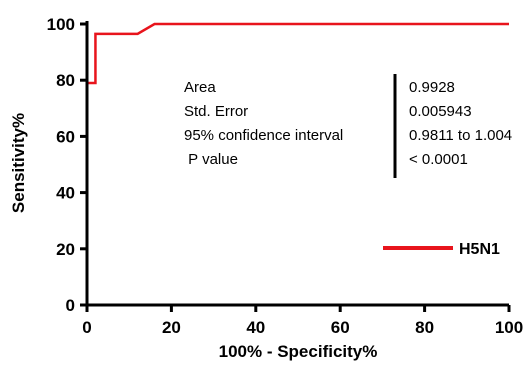  I want to click on x-tick-label: 0, so click(86, 327).